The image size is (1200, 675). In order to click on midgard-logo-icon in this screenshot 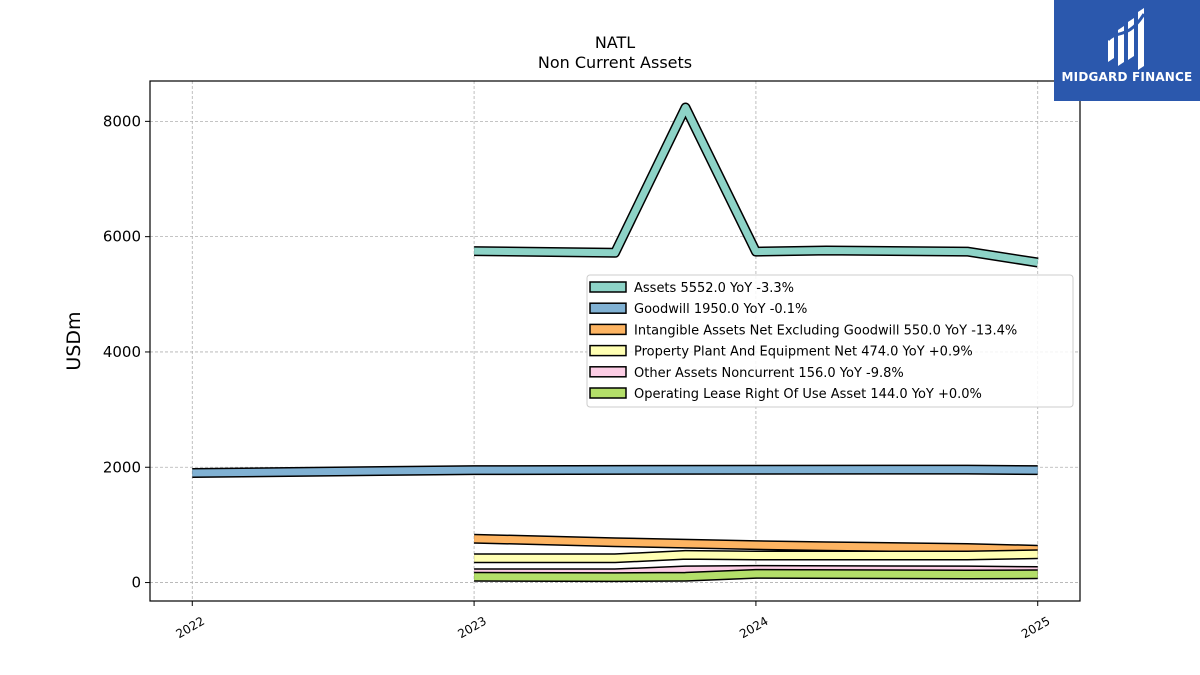, I will do `click(1126, 39)`.